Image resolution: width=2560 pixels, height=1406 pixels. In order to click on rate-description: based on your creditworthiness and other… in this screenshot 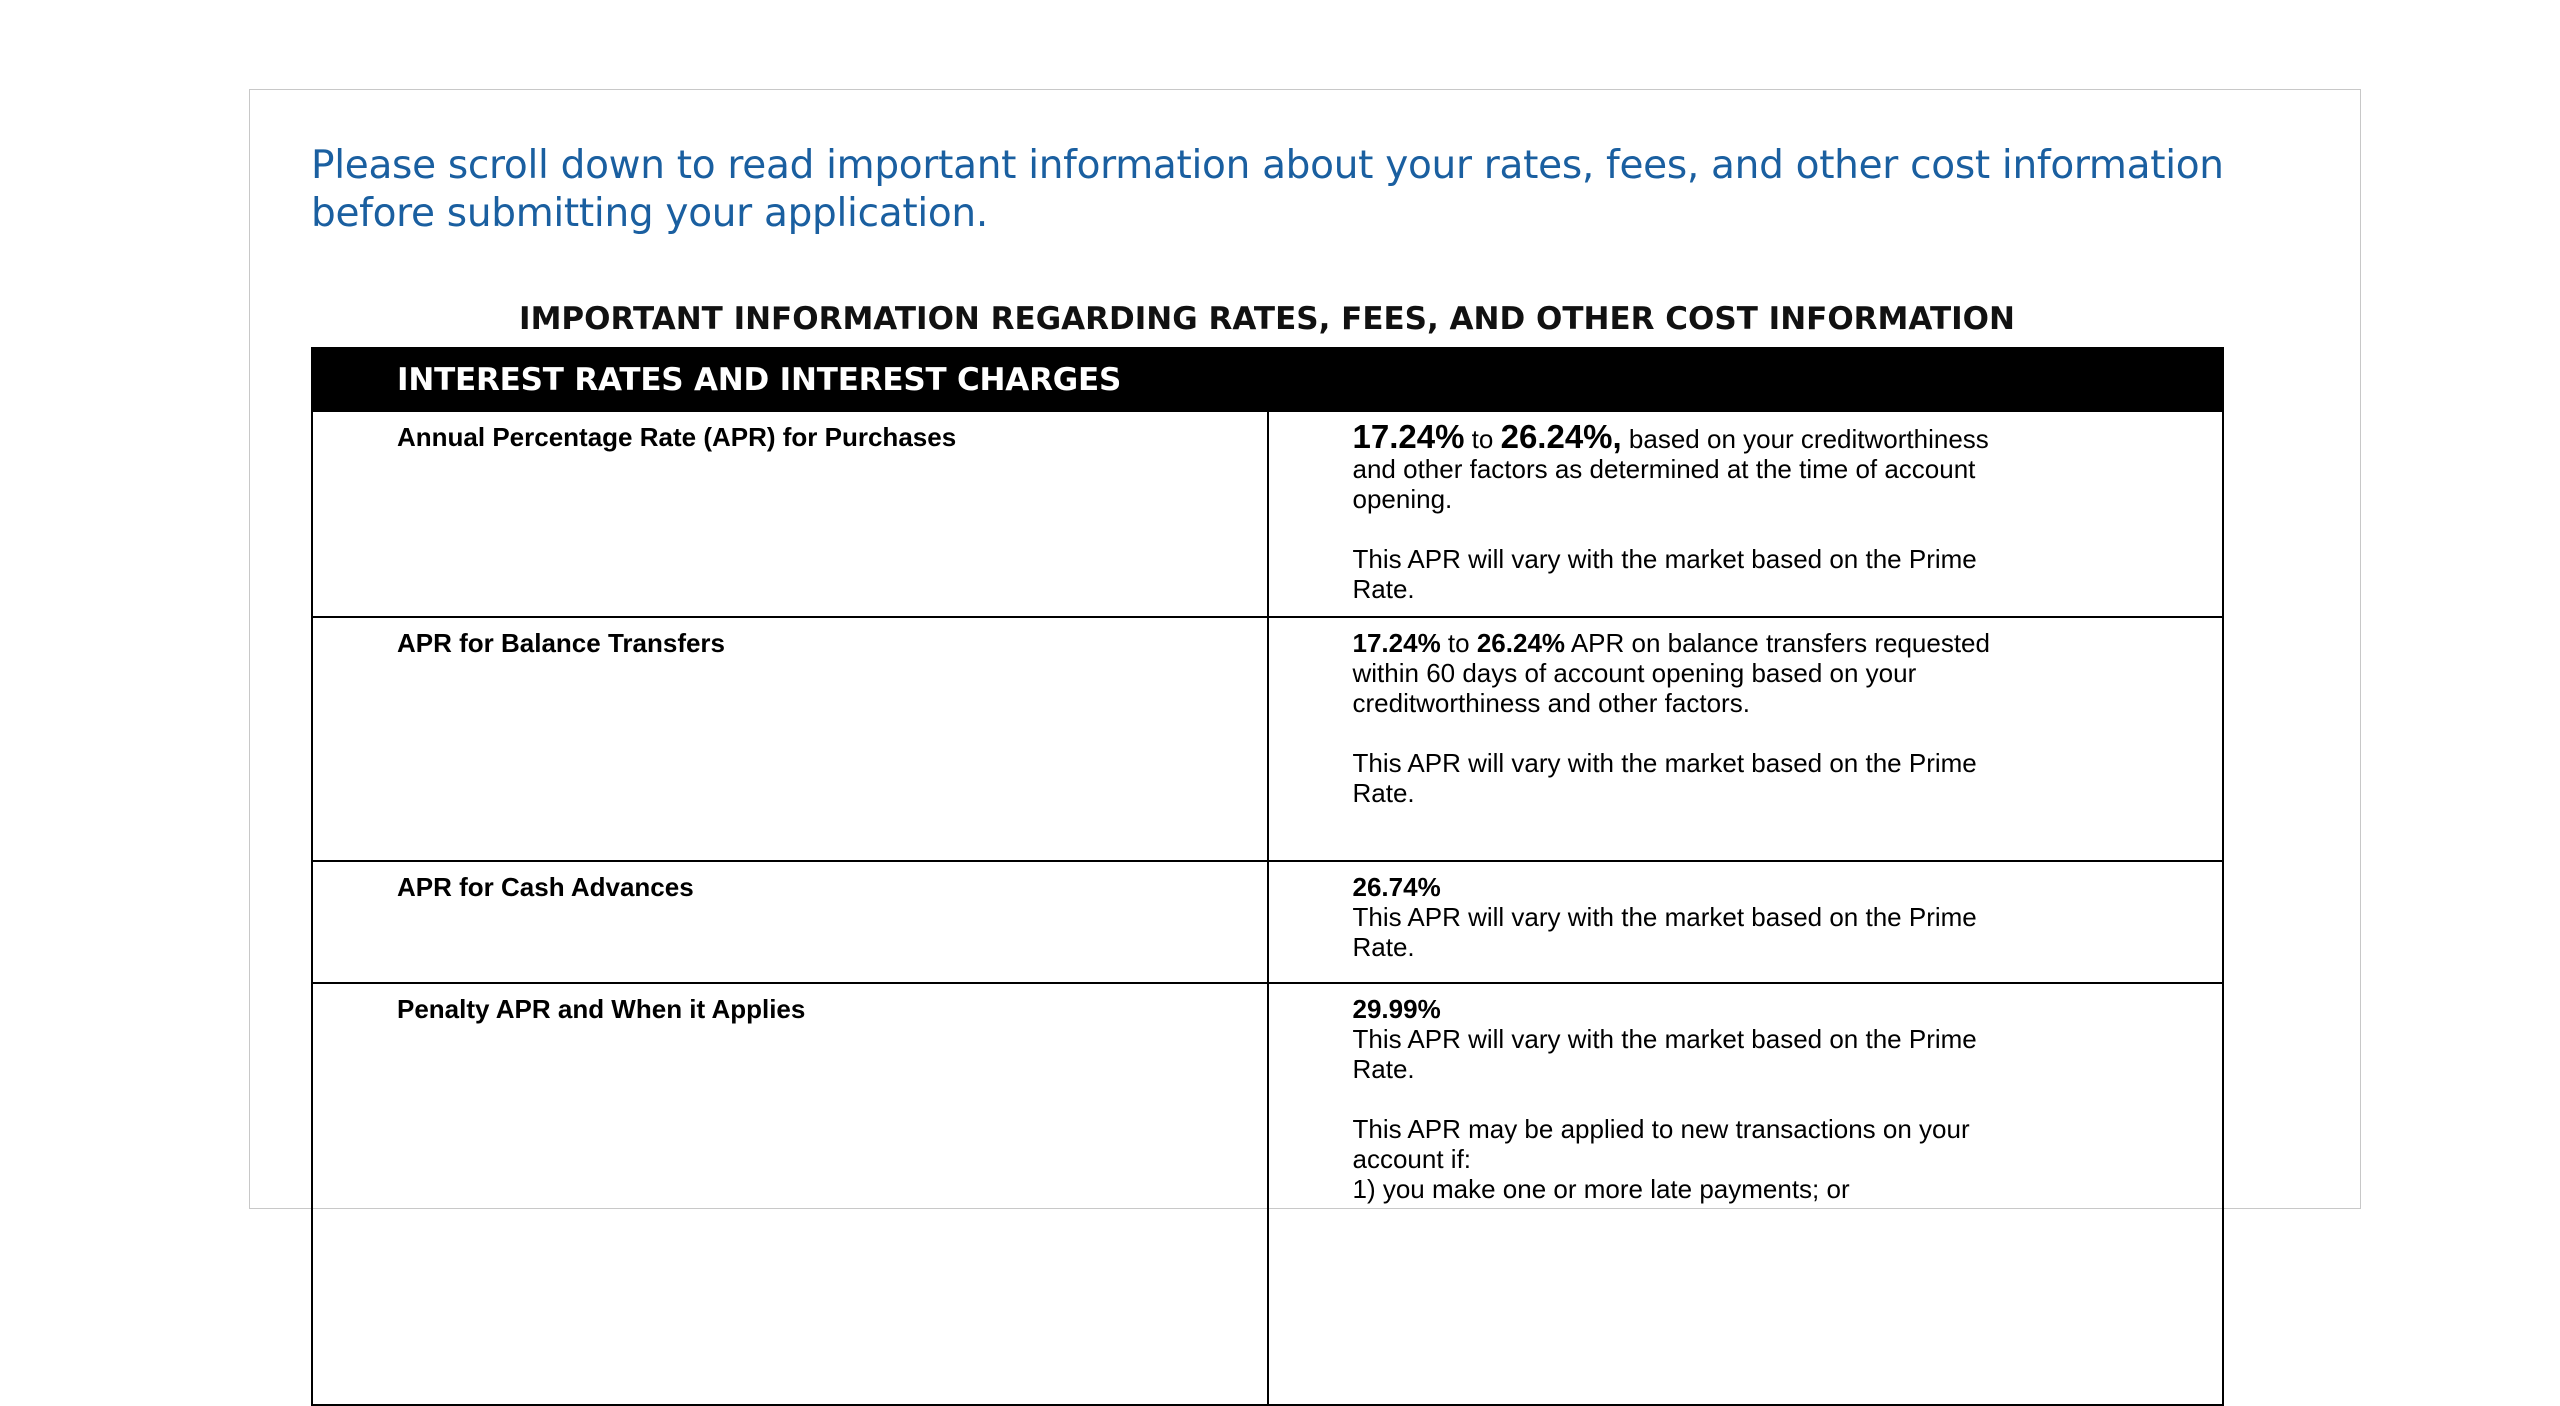, I will do `click(1670, 469)`.